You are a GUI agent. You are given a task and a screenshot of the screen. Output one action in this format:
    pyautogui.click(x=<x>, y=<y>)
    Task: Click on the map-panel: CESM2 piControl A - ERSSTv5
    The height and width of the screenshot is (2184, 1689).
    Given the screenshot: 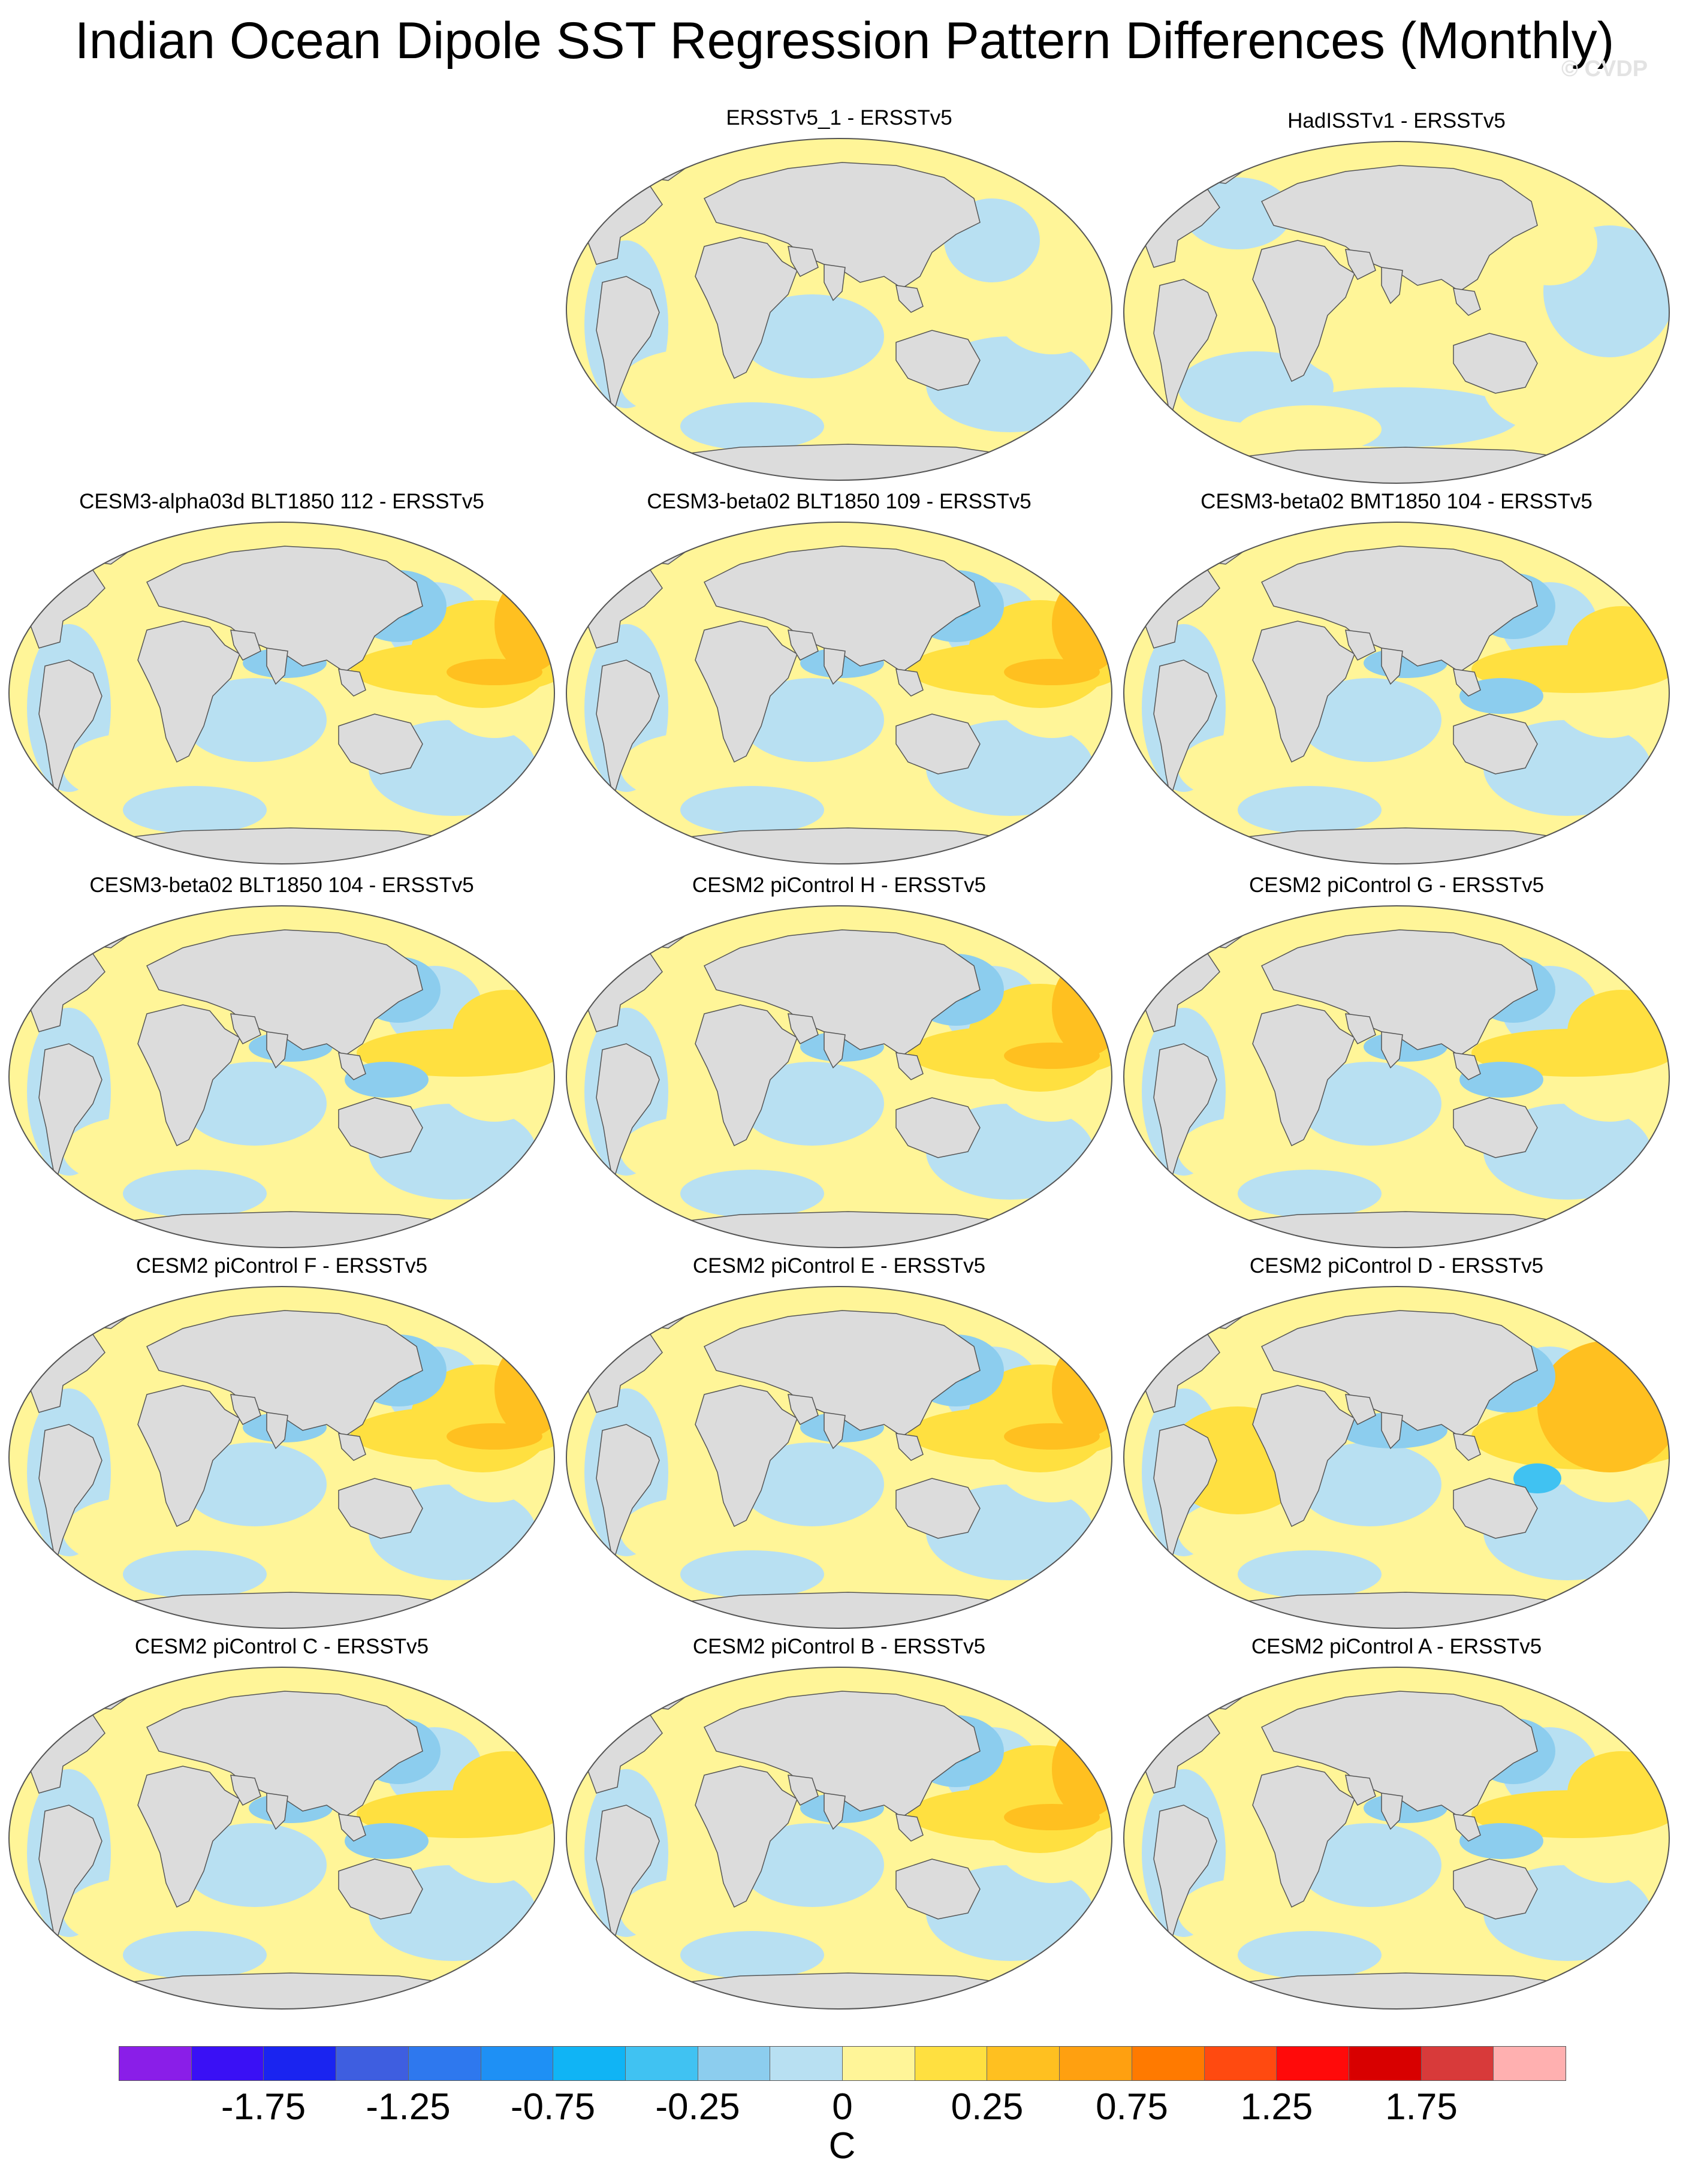 What is the action you would take?
    pyautogui.click(x=1396, y=1826)
    